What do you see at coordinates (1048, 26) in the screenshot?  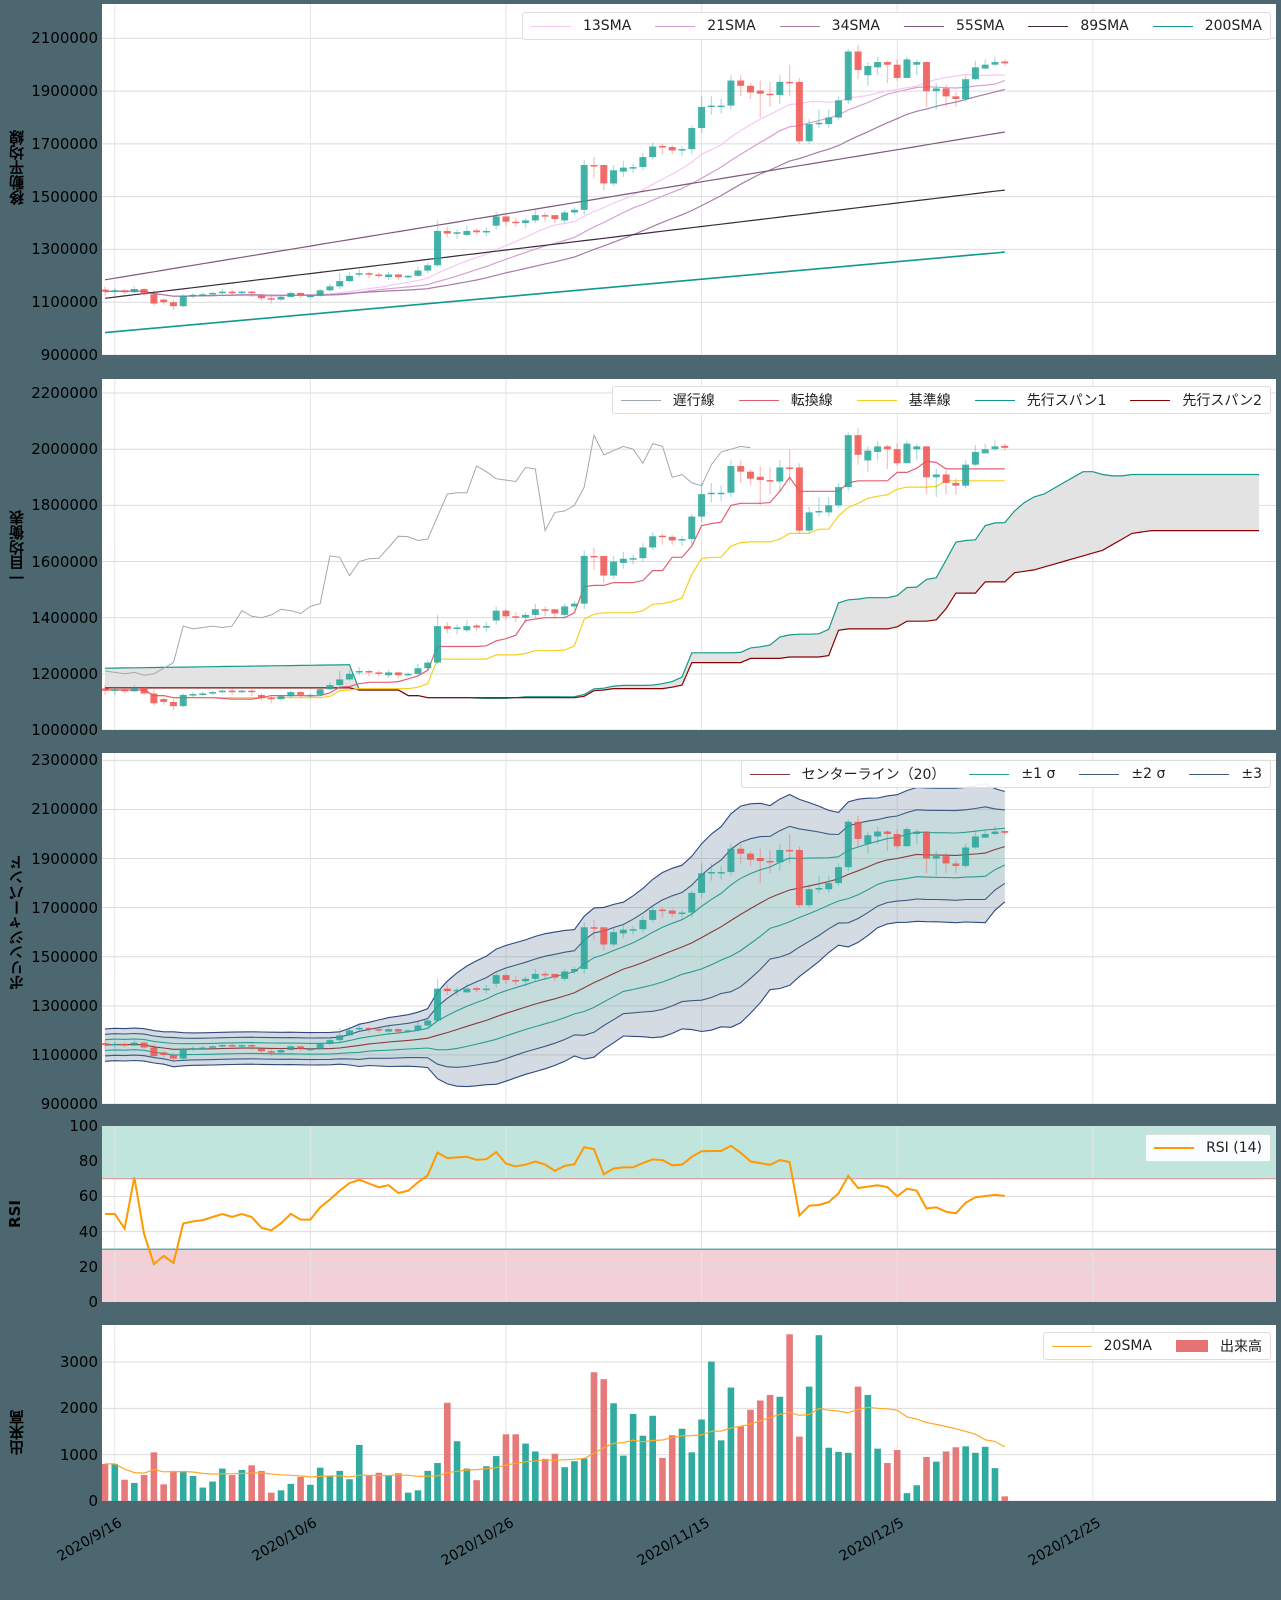 I see `legend-swatch-icon` at bounding box center [1048, 26].